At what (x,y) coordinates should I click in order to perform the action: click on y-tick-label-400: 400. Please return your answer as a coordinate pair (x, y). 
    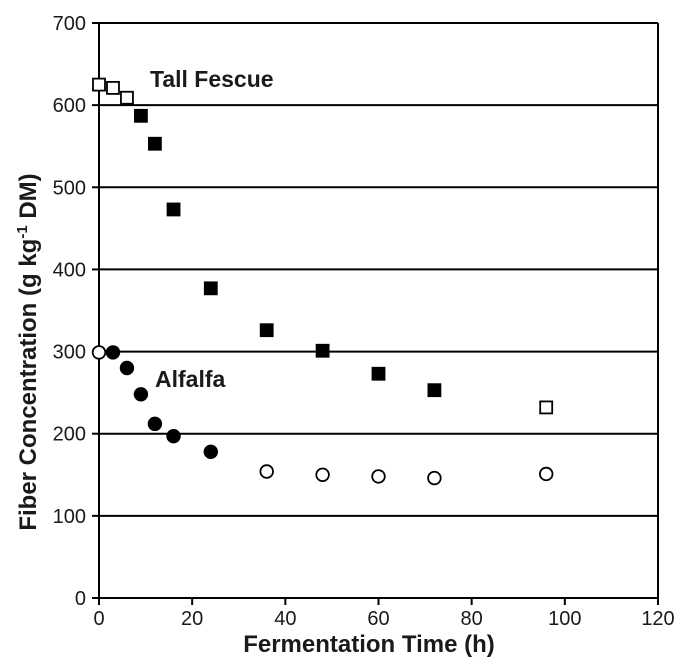
    Looking at the image, I should click on (69, 270).